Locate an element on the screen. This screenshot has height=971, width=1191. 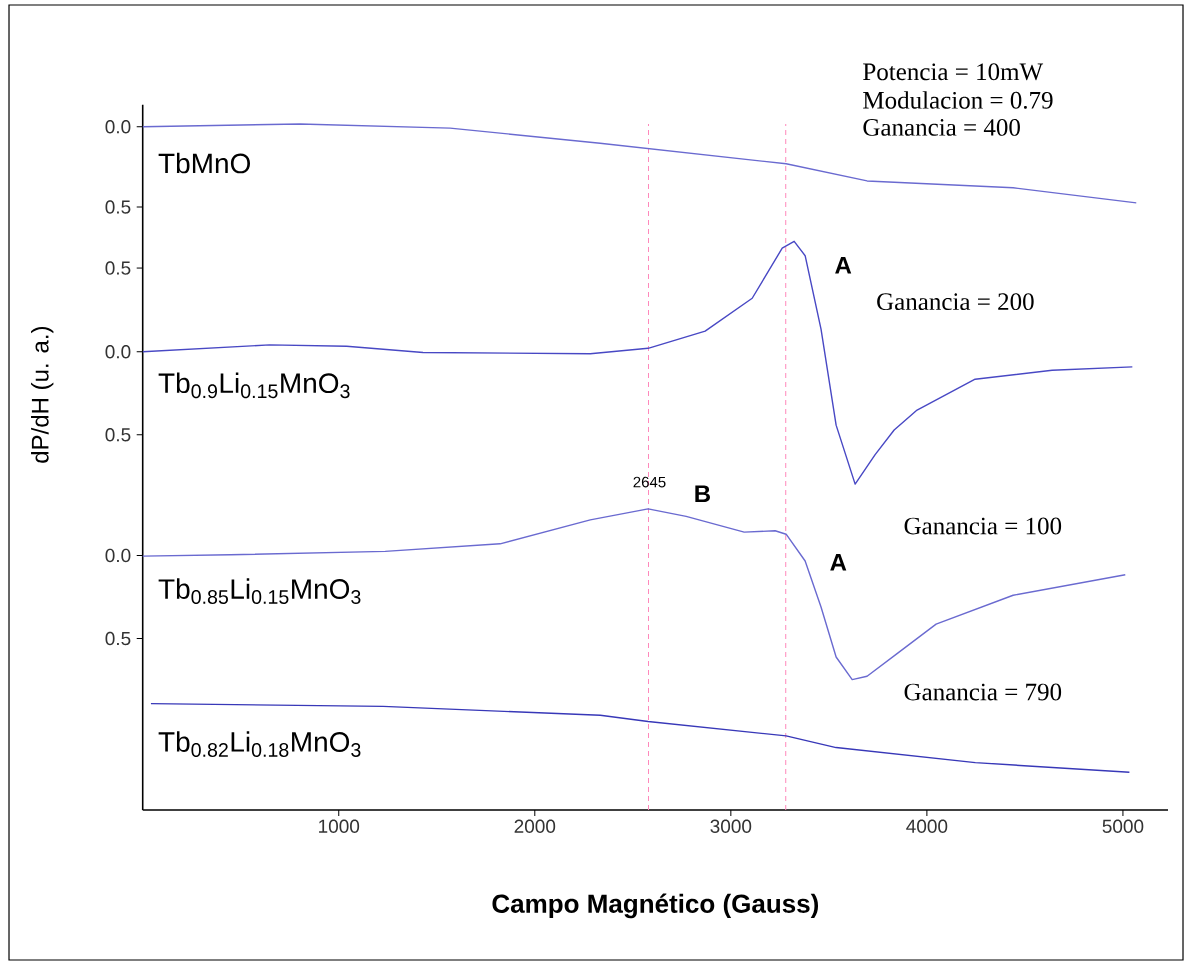
annotation: B is located at coordinates (702, 493).